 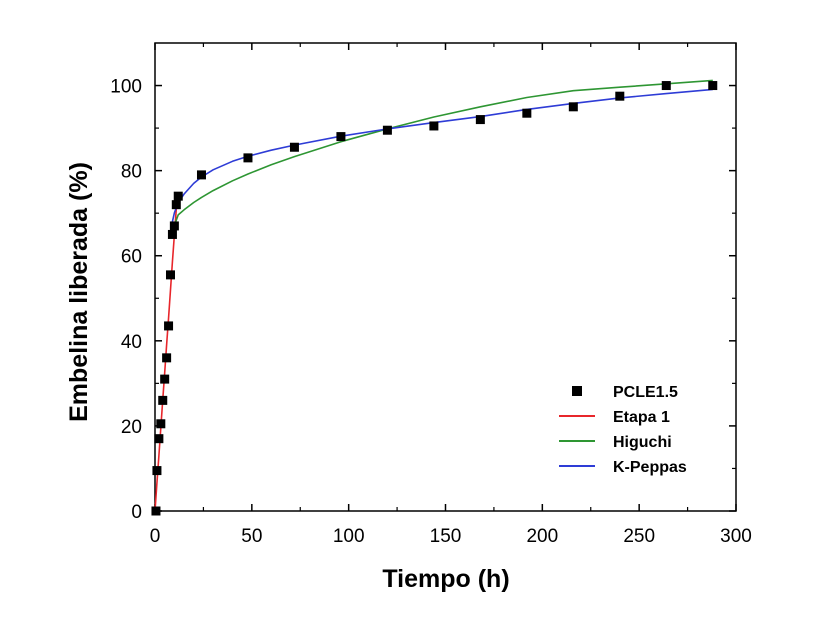 I want to click on legend-label: PCLE1.5, so click(x=645, y=392).